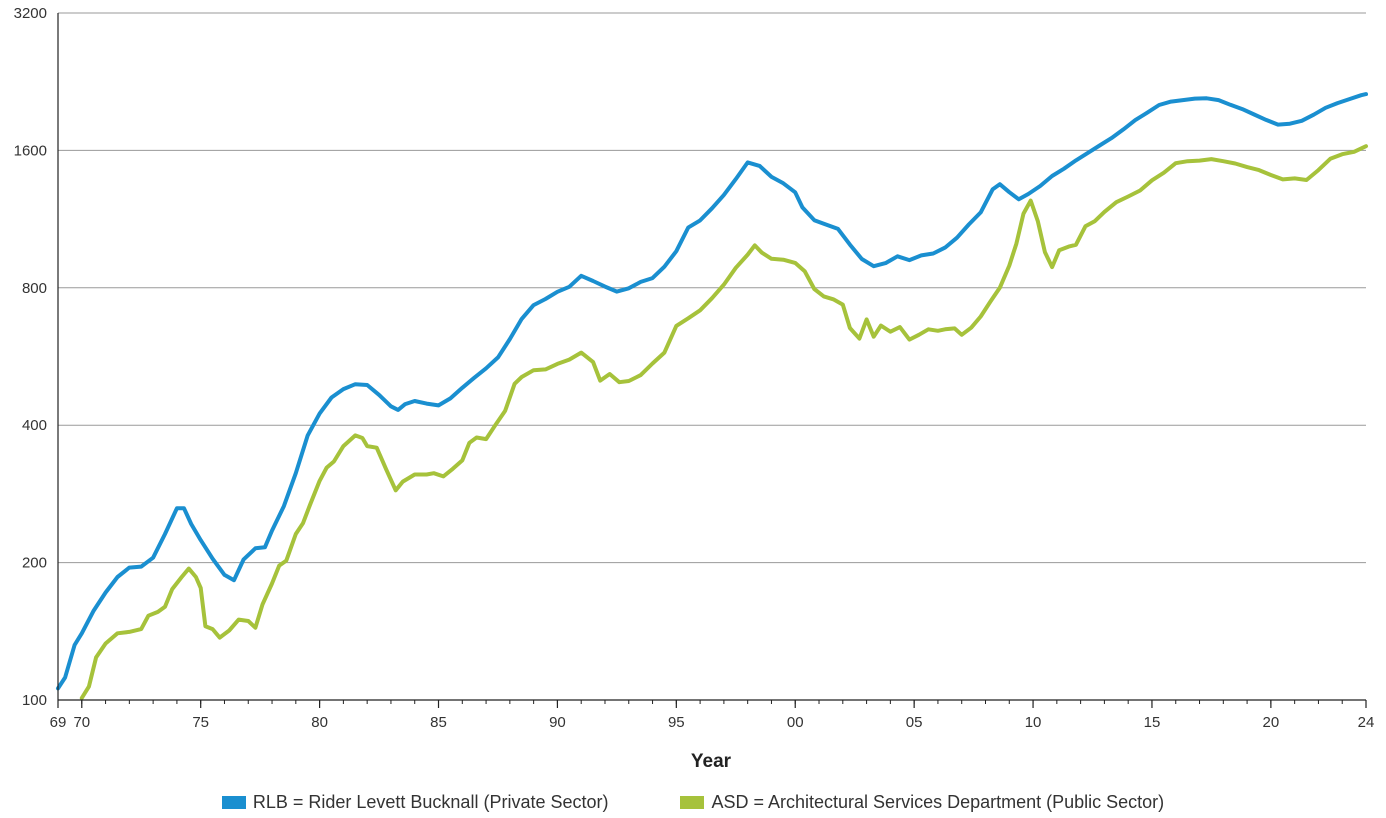 The width and height of the screenshot is (1386, 818). I want to click on legend-swatch-asd, so click(692, 802).